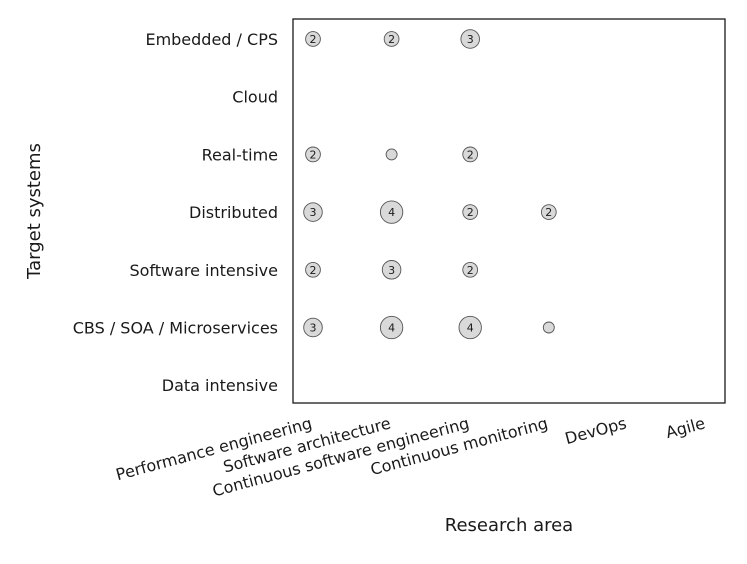  I want to click on x-tick-label-agile: Agile, so click(685, 428).